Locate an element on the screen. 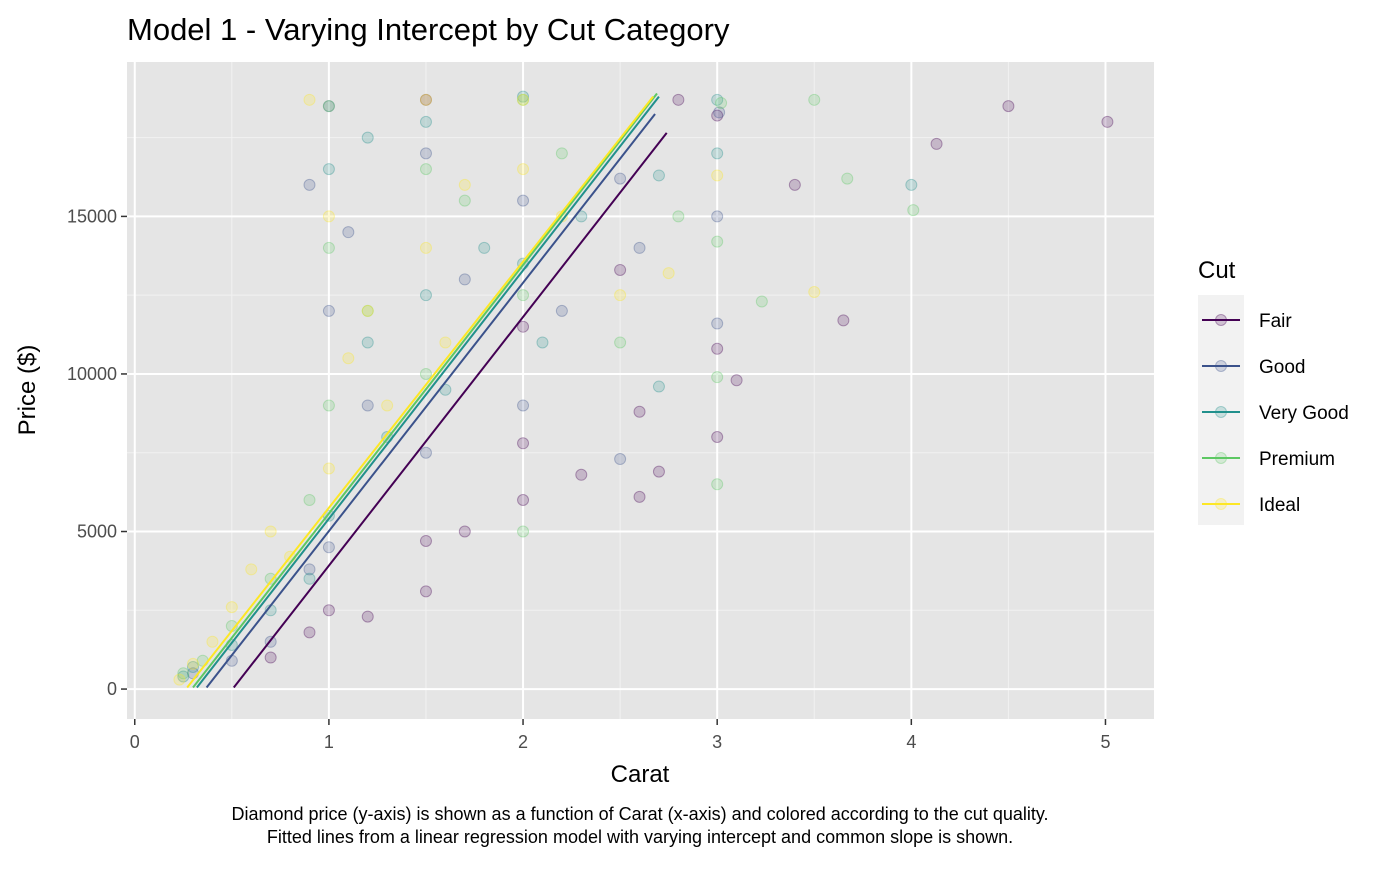 The height and width of the screenshot is (870, 1400). legend-label-fair: Fair is located at coordinates (1275, 321).